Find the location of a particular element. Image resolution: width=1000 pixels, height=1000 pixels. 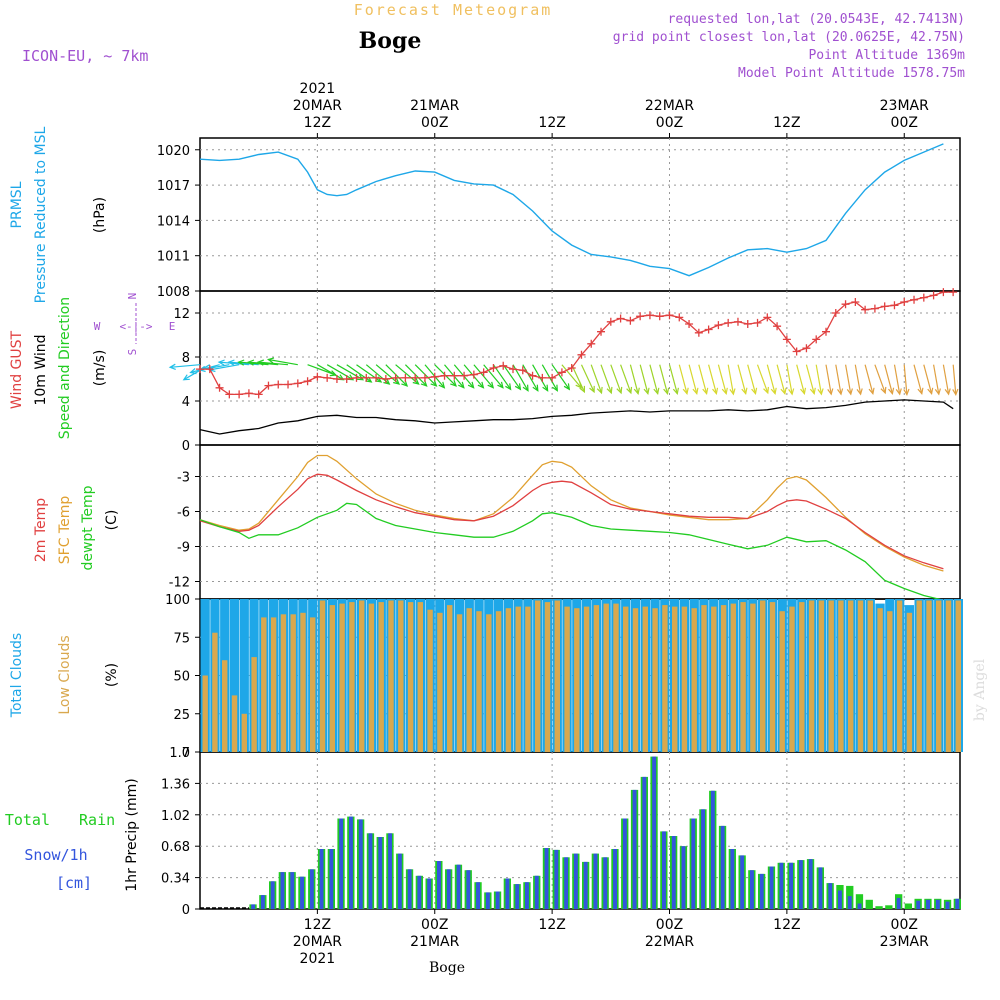

xtick-label-bottom: 21MAR is located at coordinates (434, 942).